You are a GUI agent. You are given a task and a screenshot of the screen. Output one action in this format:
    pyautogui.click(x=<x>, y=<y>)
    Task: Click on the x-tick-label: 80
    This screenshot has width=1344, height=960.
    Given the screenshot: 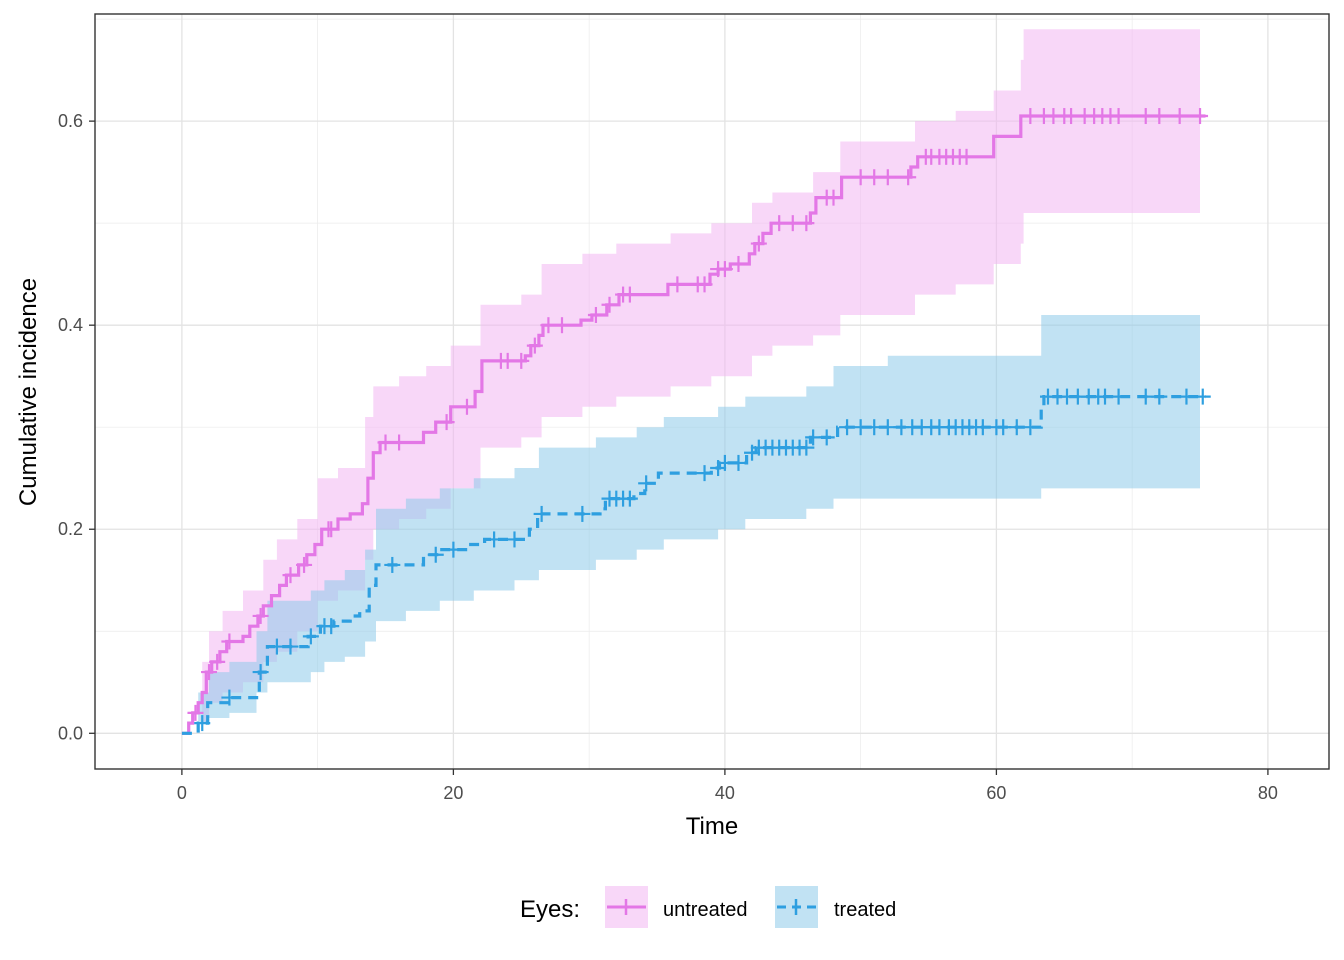 What is the action you would take?
    pyautogui.click(x=1268, y=793)
    